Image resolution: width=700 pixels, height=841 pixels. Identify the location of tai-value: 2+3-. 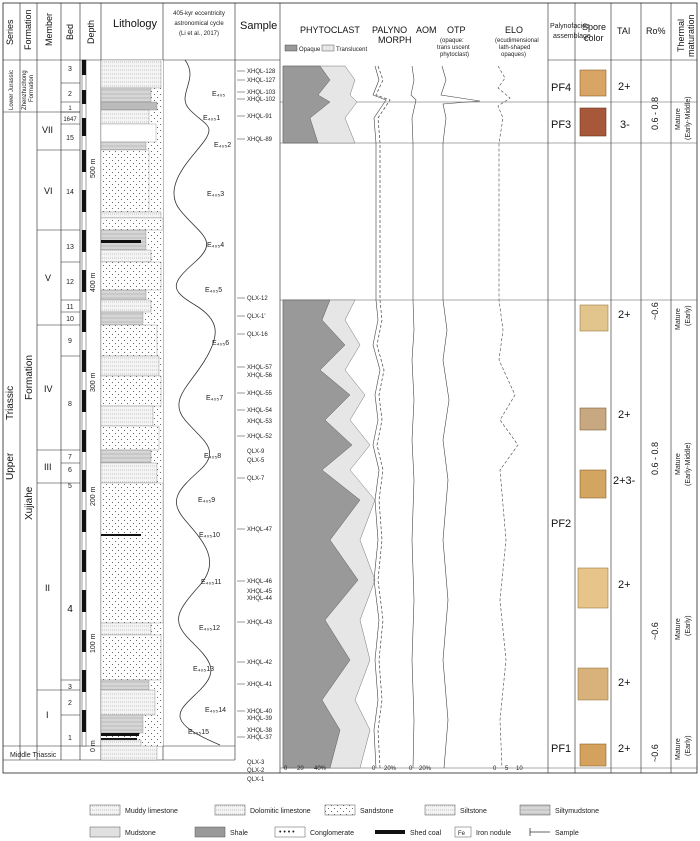
(624, 481).